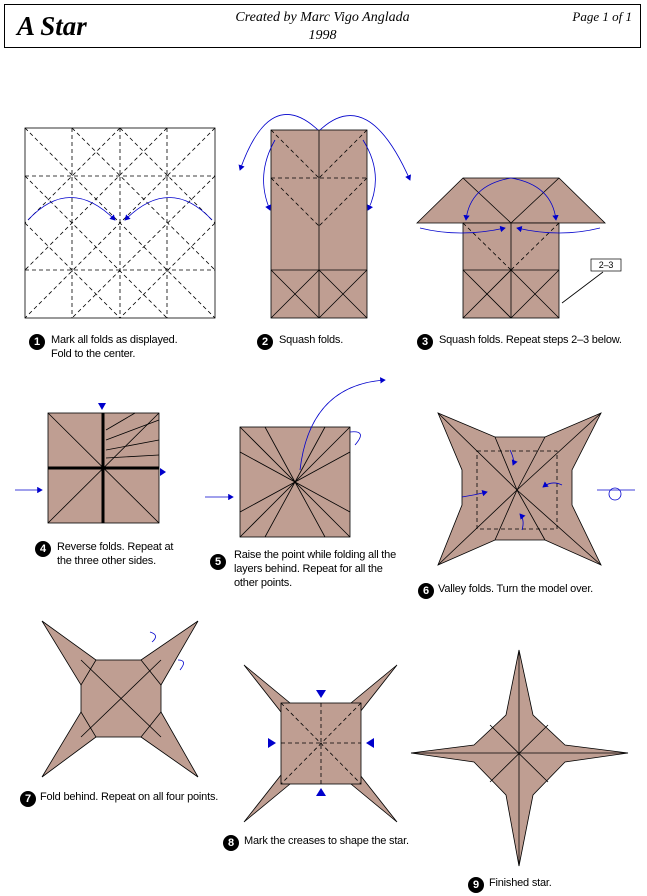  What do you see at coordinates (322, 35) in the screenshot?
I see `year-line: 1998` at bounding box center [322, 35].